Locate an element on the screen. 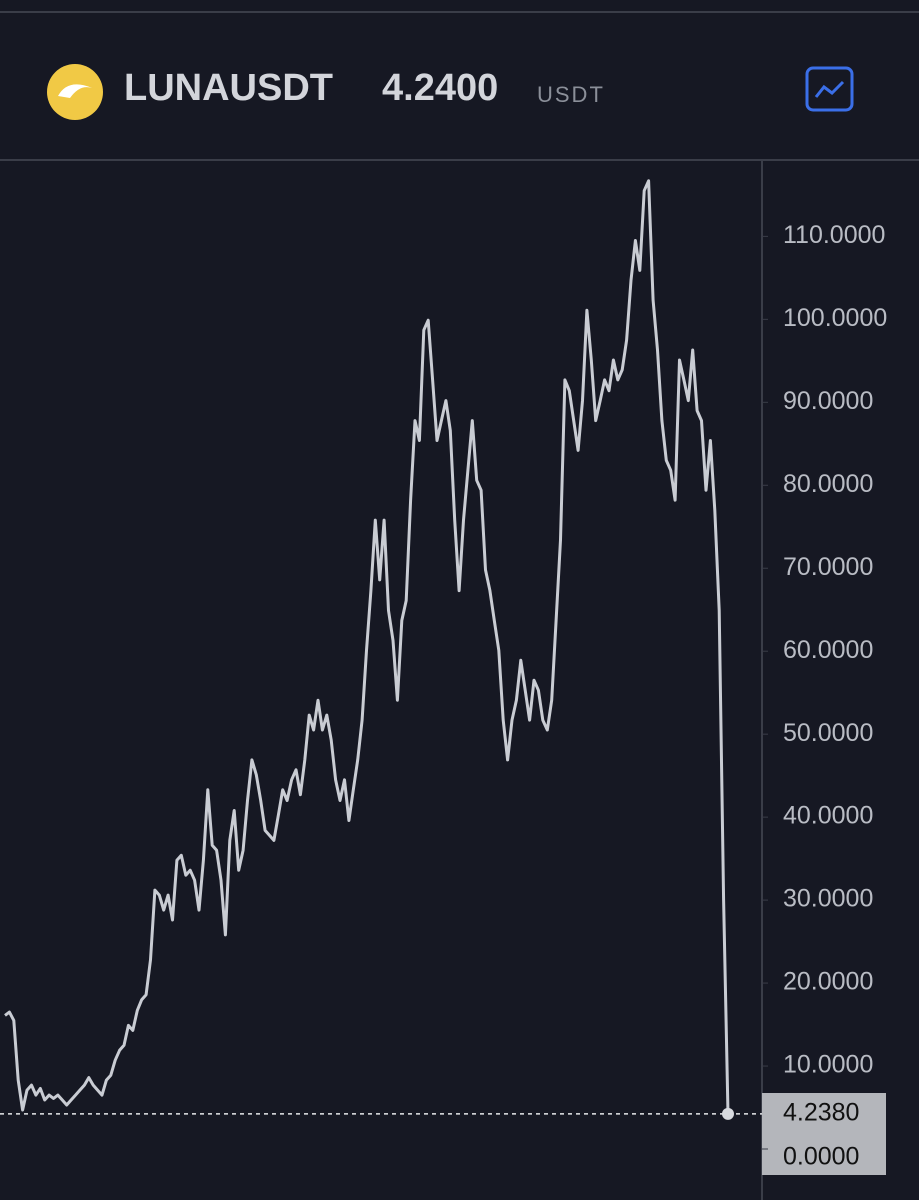 The width and height of the screenshot is (919, 1200). price-label-box is located at coordinates (824, 1134).